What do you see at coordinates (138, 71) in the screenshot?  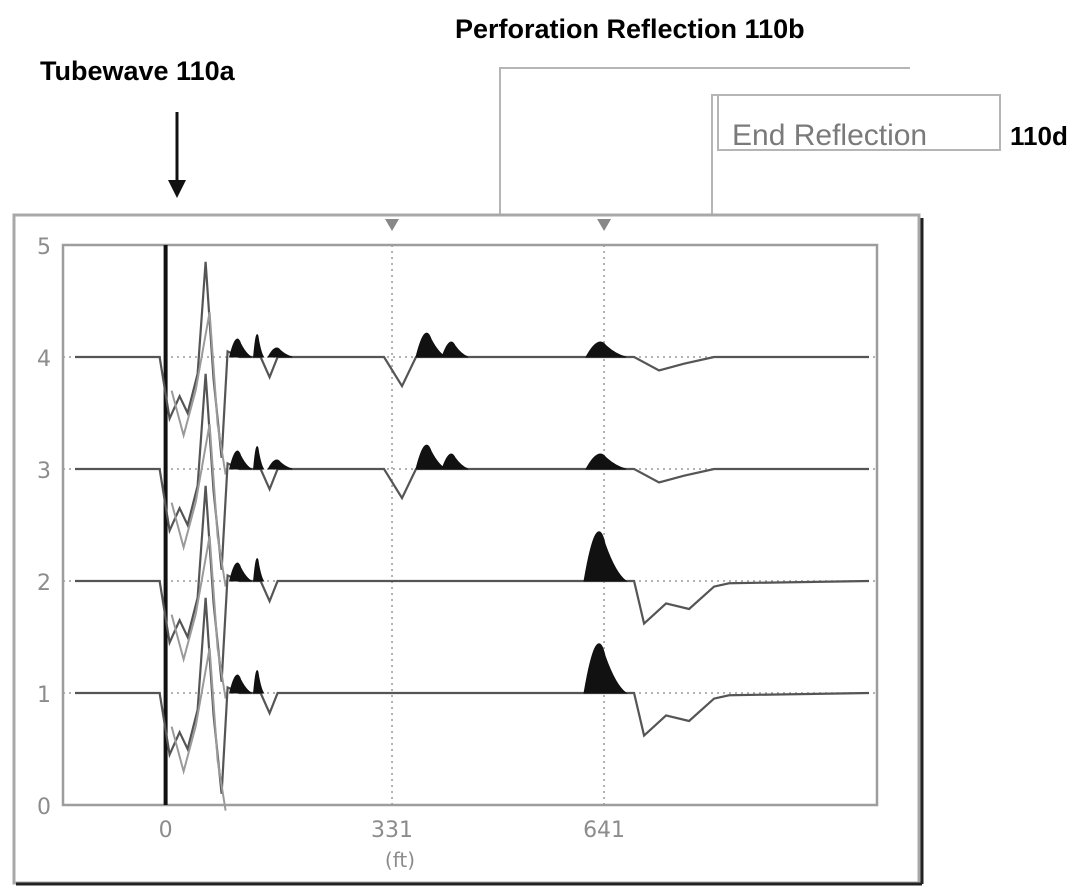 I see `tubewave-label: Tubewave 110a` at bounding box center [138, 71].